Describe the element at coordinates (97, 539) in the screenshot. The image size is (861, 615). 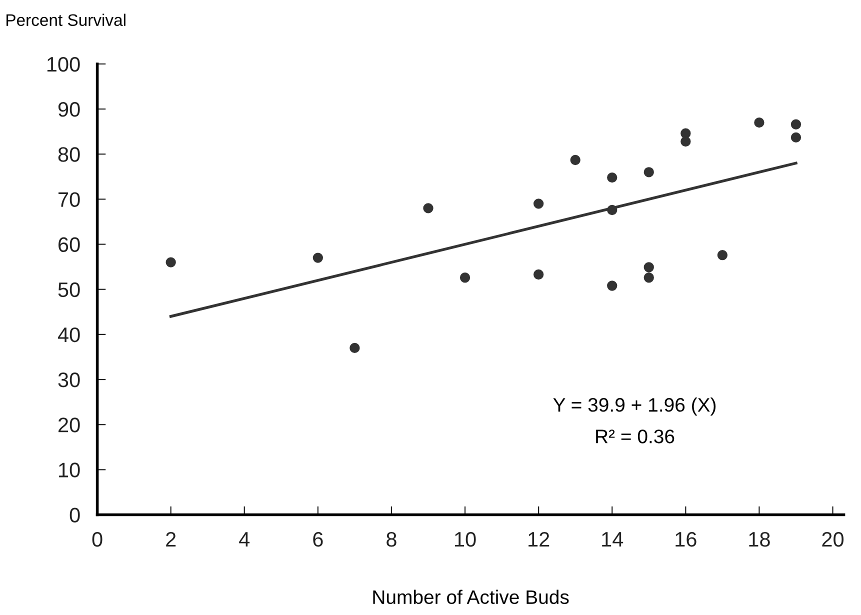
I see `x-tick-label: 0` at that location.